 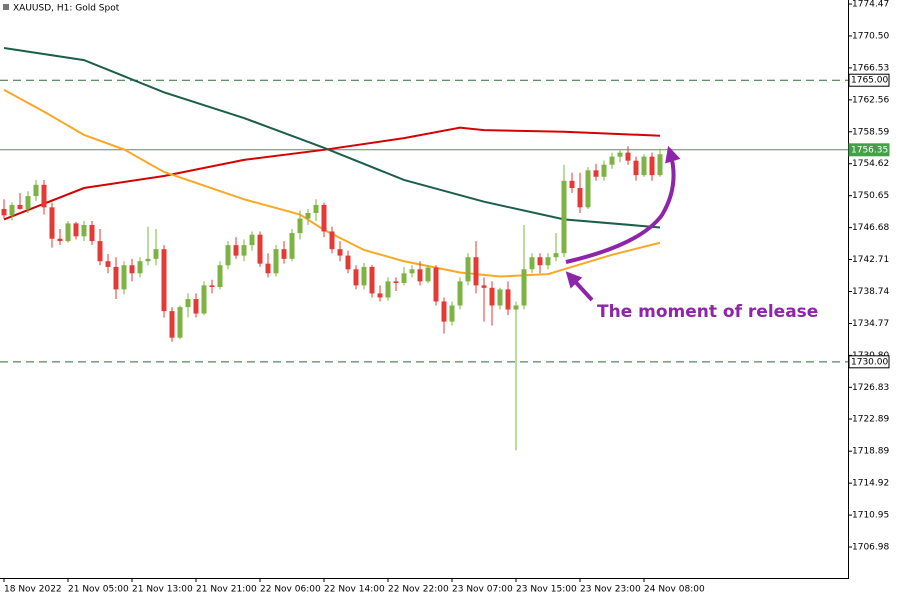 I want to click on y-tick-label: 1762.56, so click(x=870, y=100).